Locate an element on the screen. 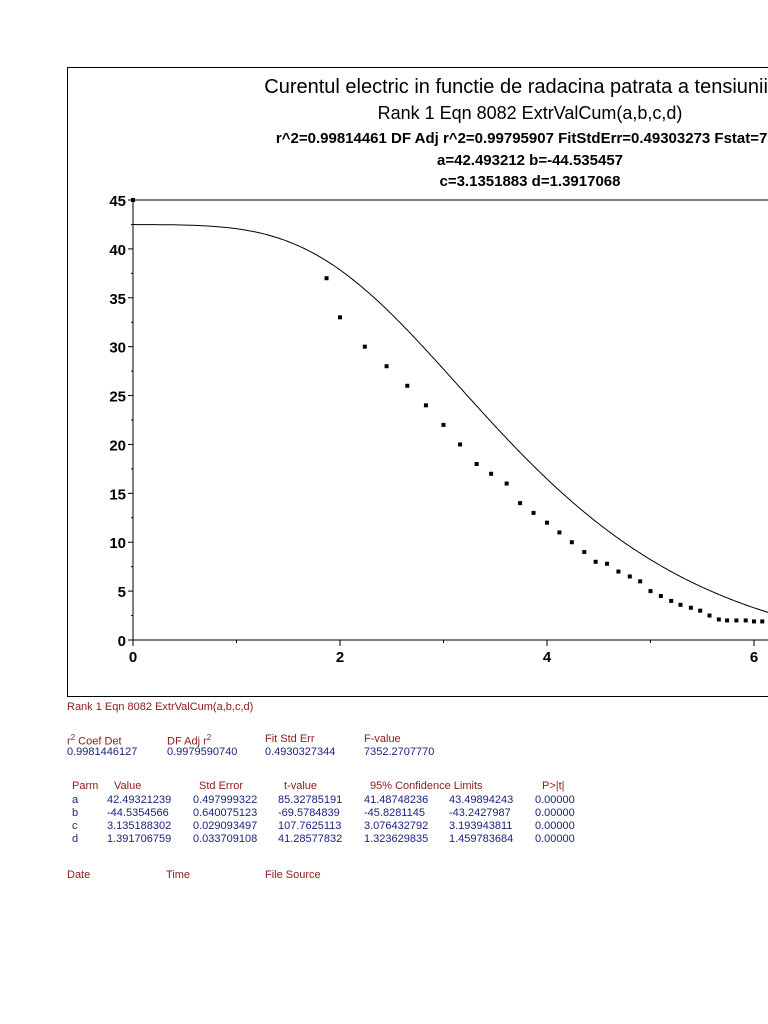 Image resolution: width=768 pixels, height=1024 pixels. param-c-p-value: 0.00000 is located at coordinates (555, 826).